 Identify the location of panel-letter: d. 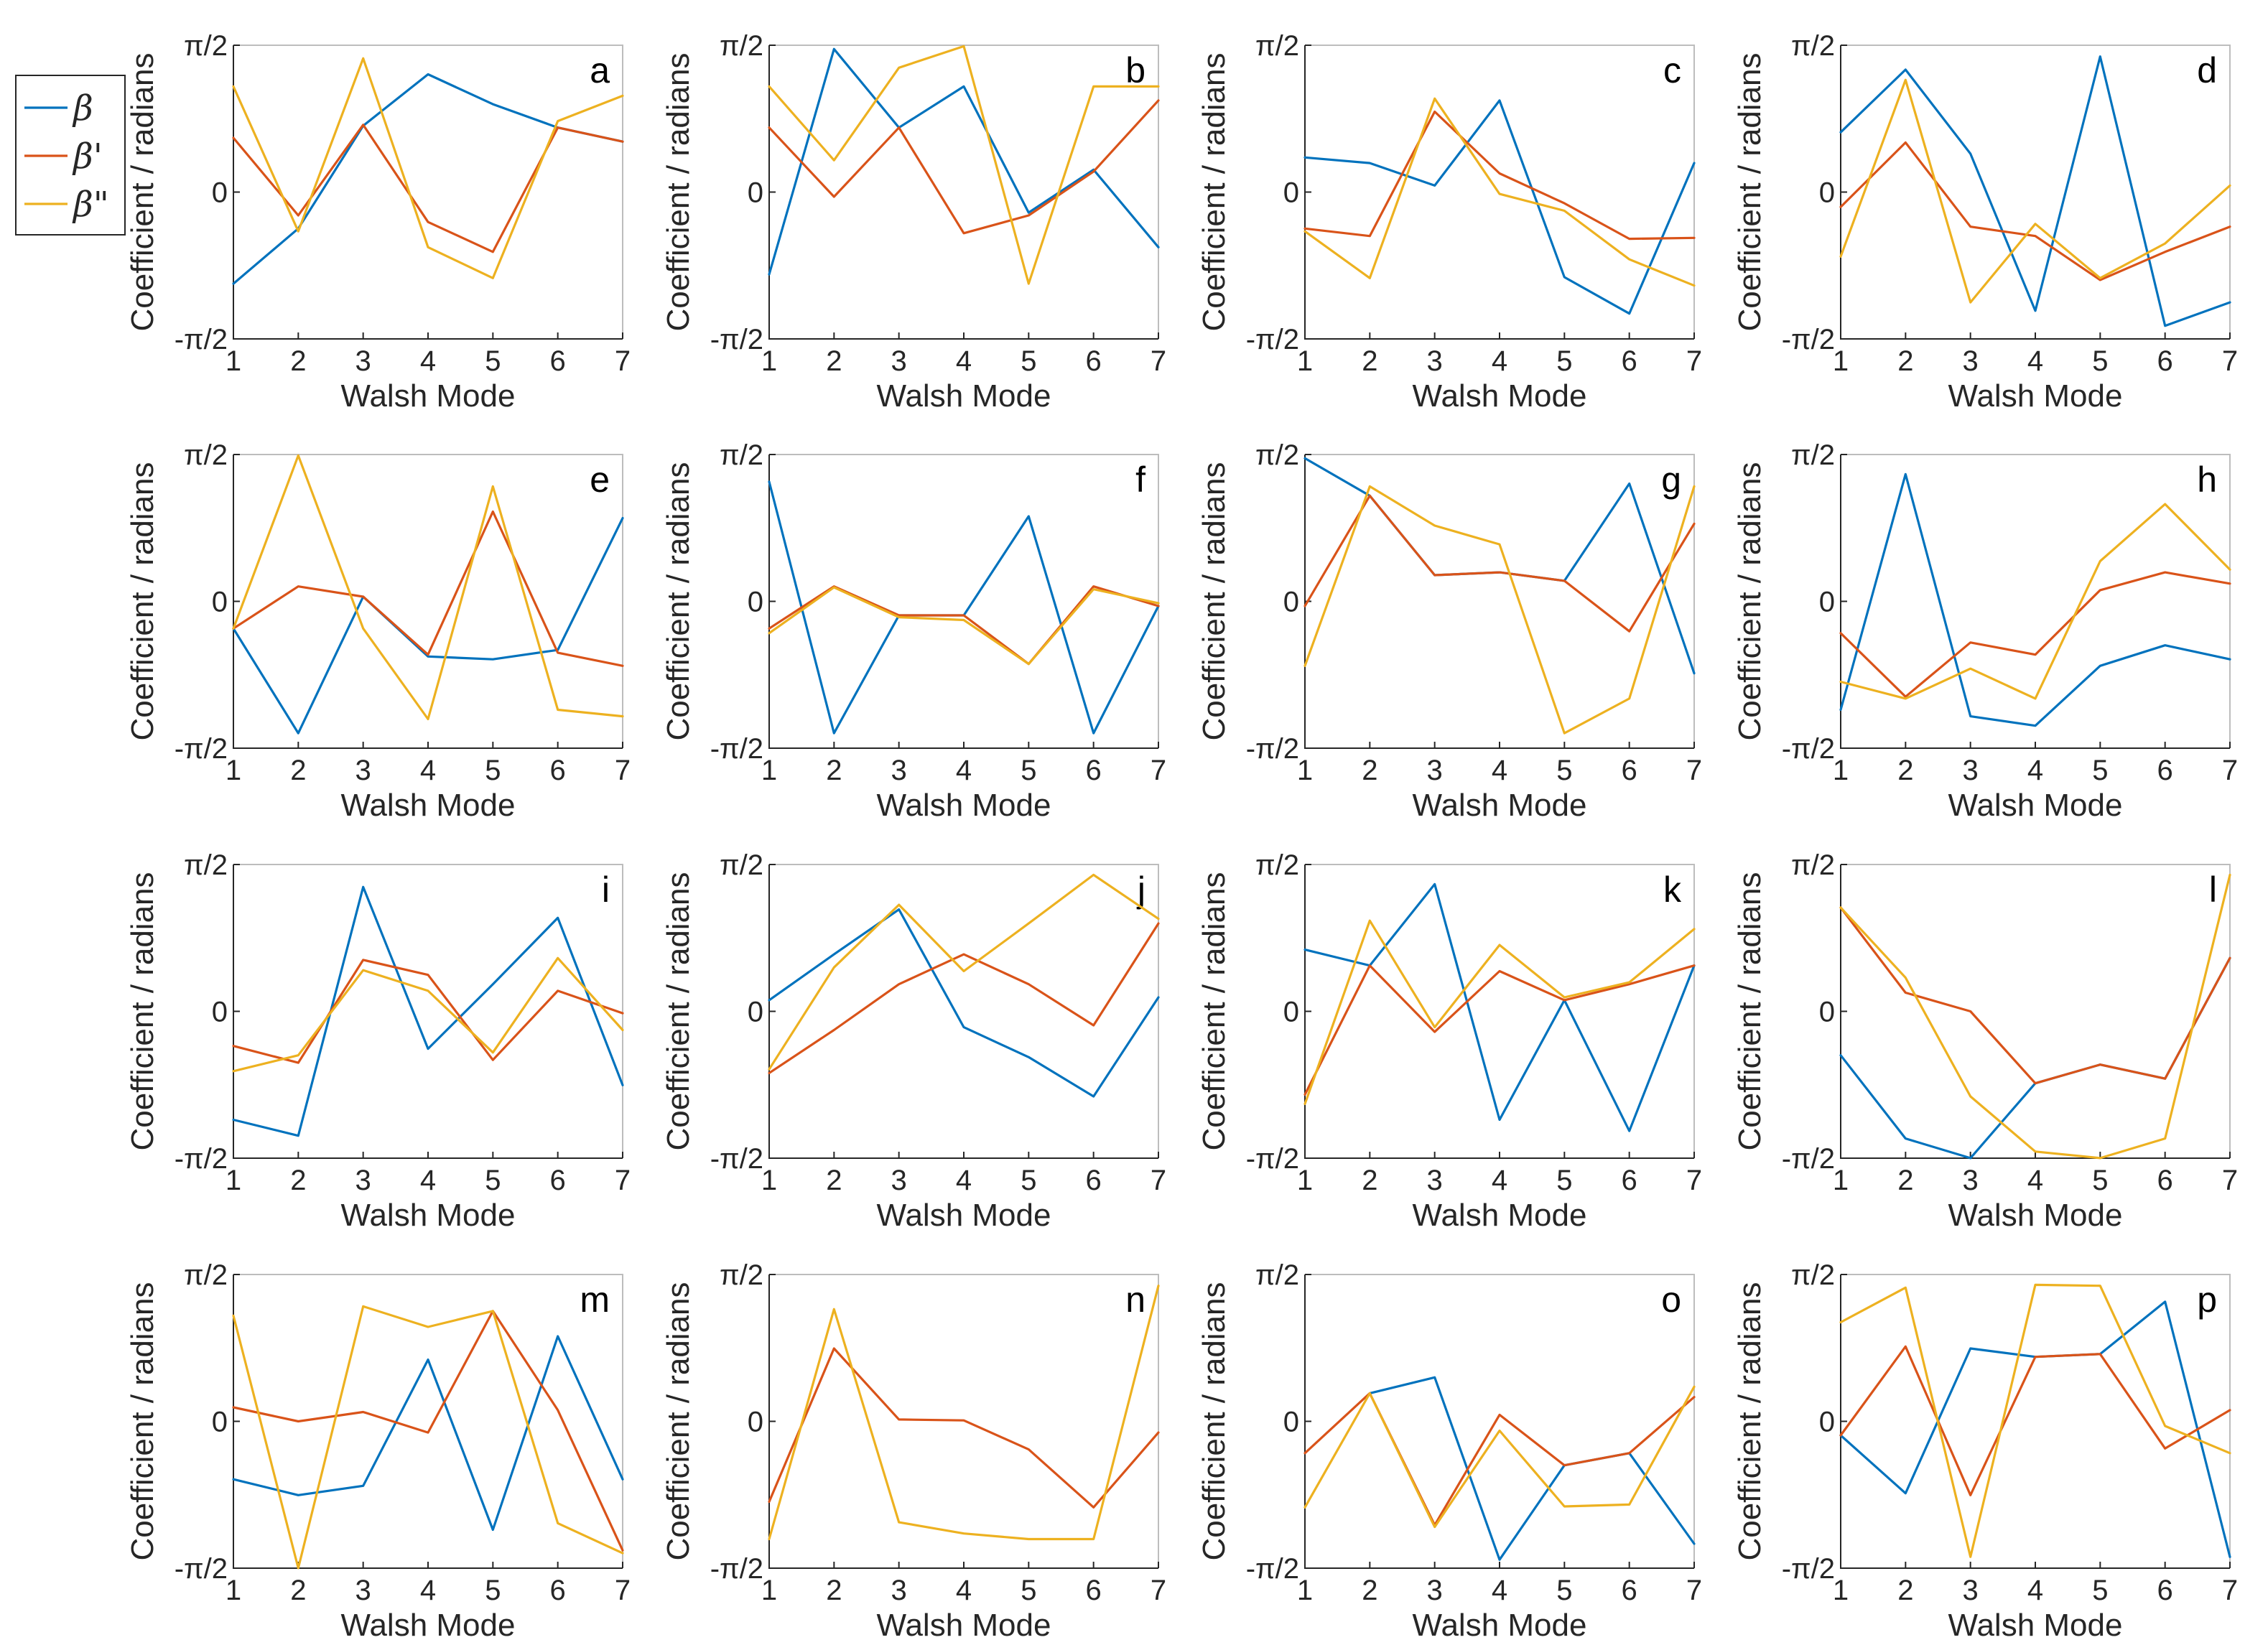
(2207, 70).